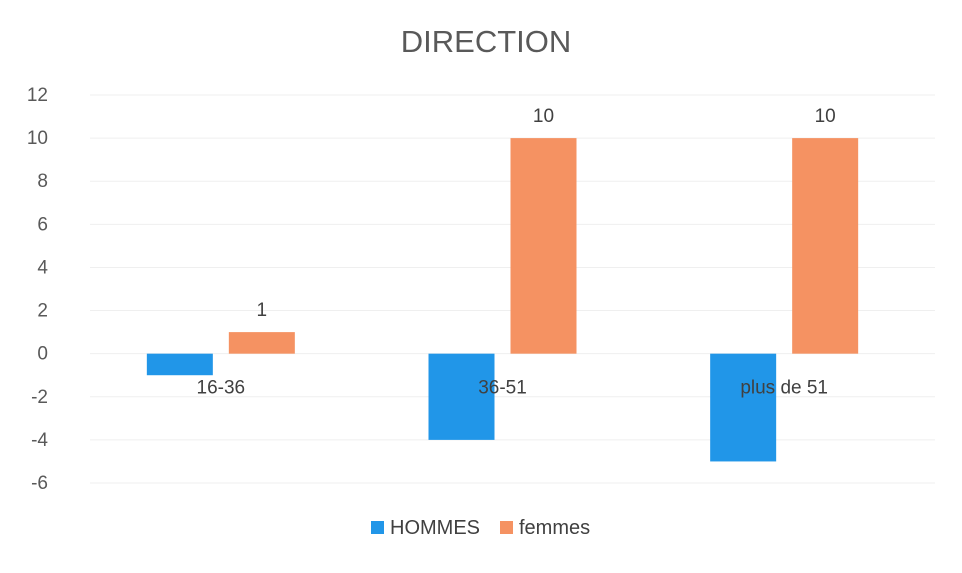  Describe the element at coordinates (262, 310) in the screenshot. I see `data-label: 1` at that location.